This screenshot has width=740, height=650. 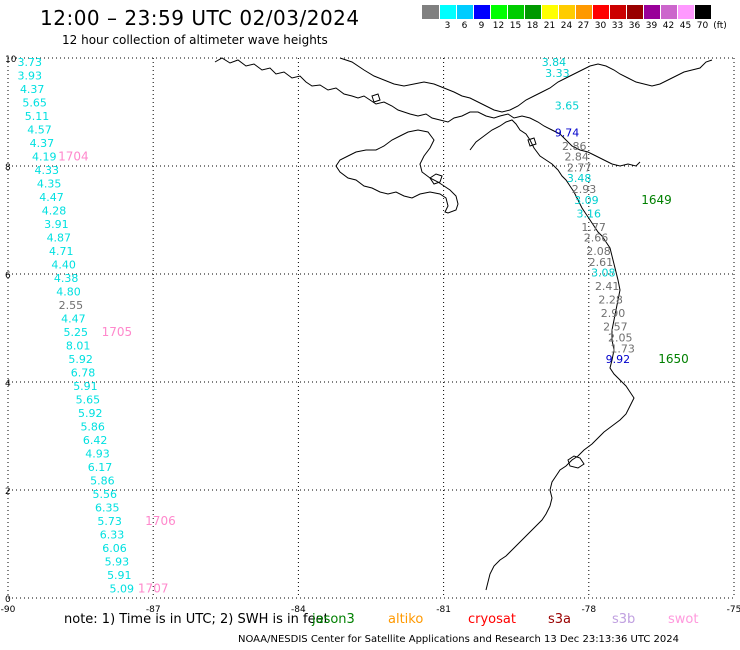 I want to click on wave-height-value: 5.09, so click(x=121, y=589).